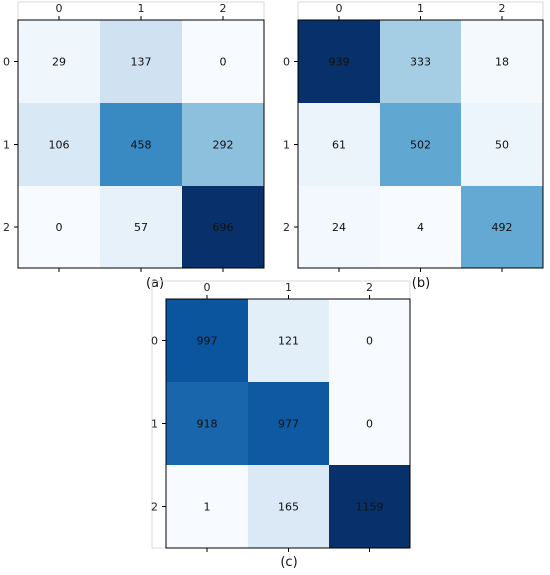 The width and height of the screenshot is (550, 575). I want to click on cell-value-2-2: 696, so click(223, 227).